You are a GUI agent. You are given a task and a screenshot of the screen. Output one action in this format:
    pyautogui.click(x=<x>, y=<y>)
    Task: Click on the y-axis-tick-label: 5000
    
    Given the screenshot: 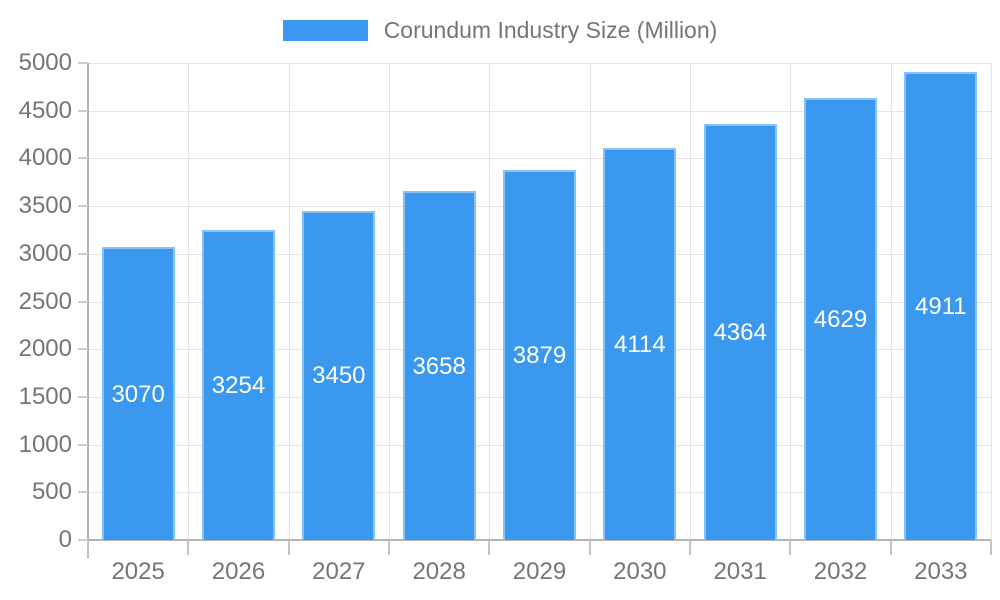 What is the action you would take?
    pyautogui.click(x=45, y=62)
    